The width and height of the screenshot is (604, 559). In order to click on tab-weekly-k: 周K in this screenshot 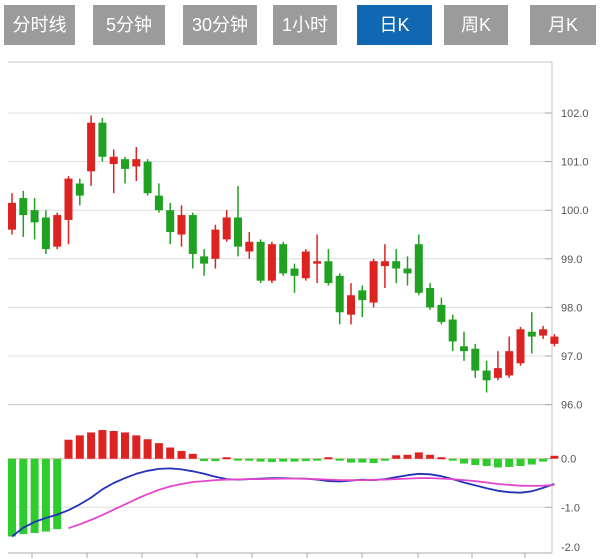, I will do `click(476, 25)`.